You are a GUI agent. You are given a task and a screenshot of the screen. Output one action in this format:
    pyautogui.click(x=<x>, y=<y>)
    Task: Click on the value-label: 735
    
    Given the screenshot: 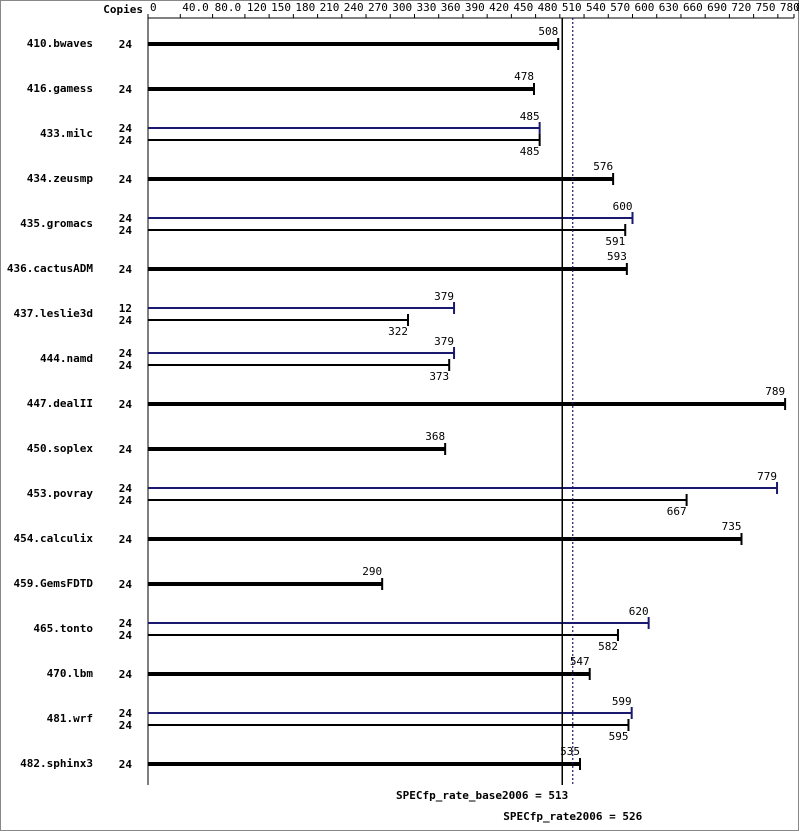 What is the action you would take?
    pyautogui.click(x=732, y=526)
    